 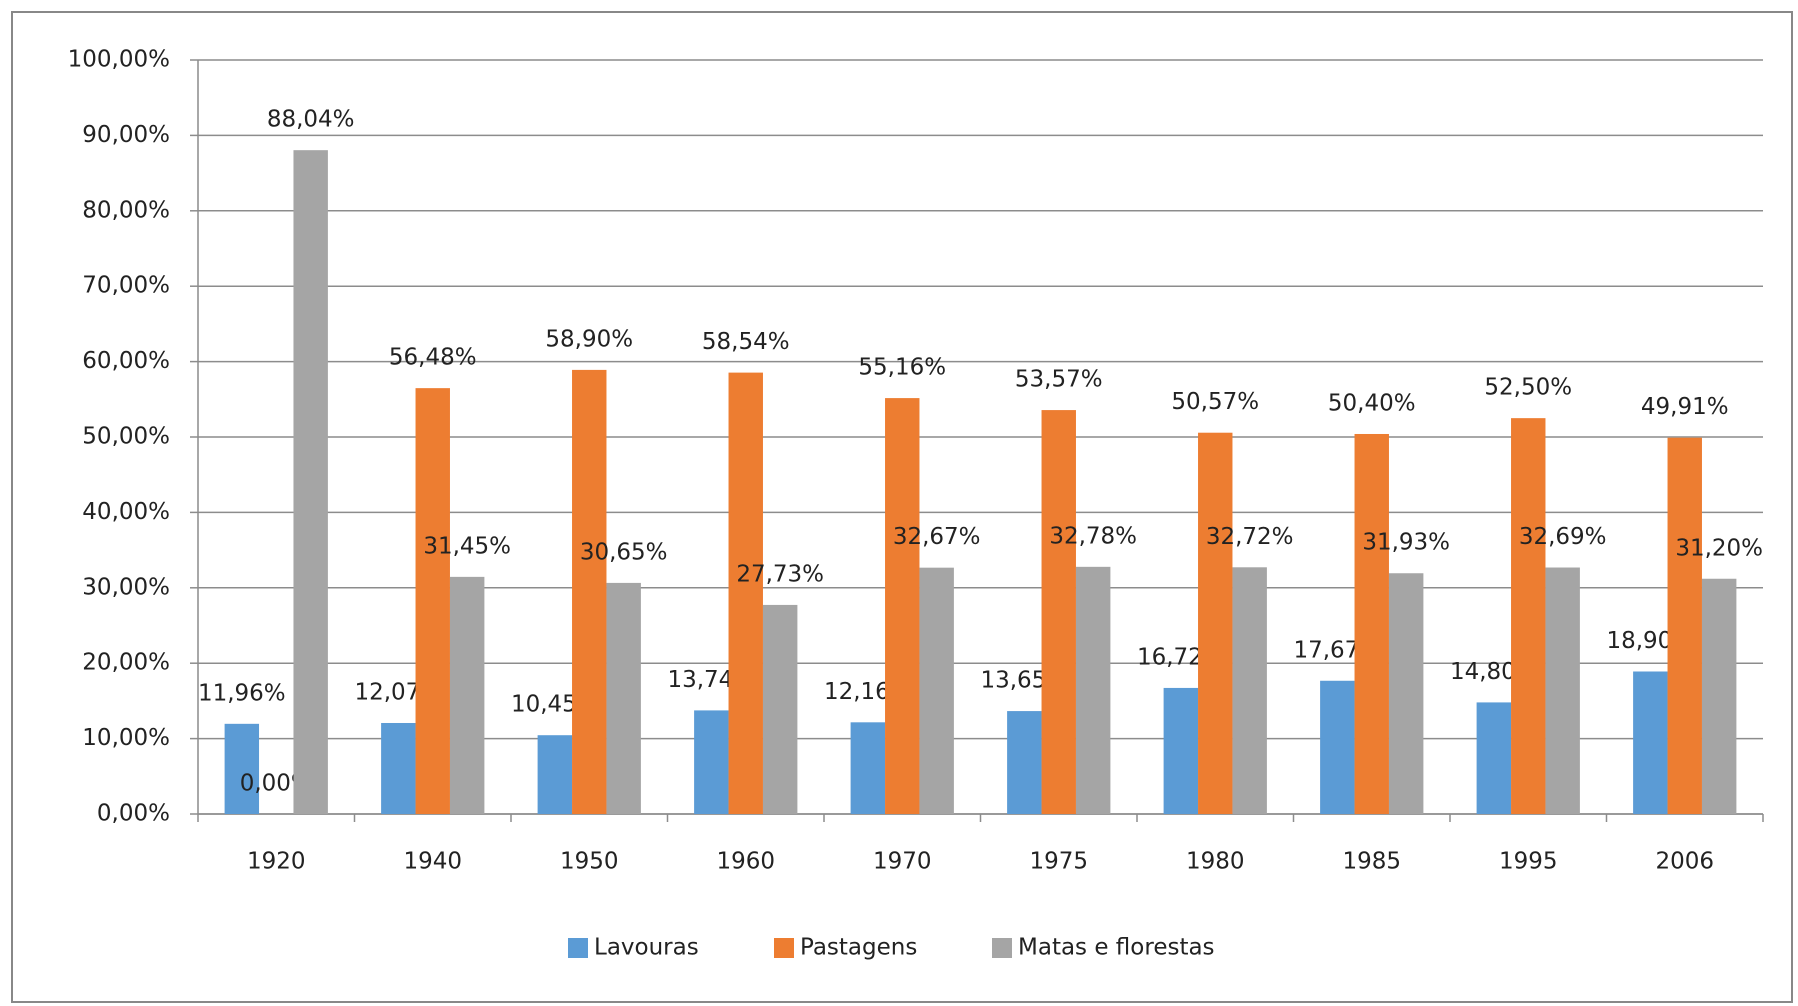 I want to click on data-label: 50,57%, so click(x=1215, y=402).